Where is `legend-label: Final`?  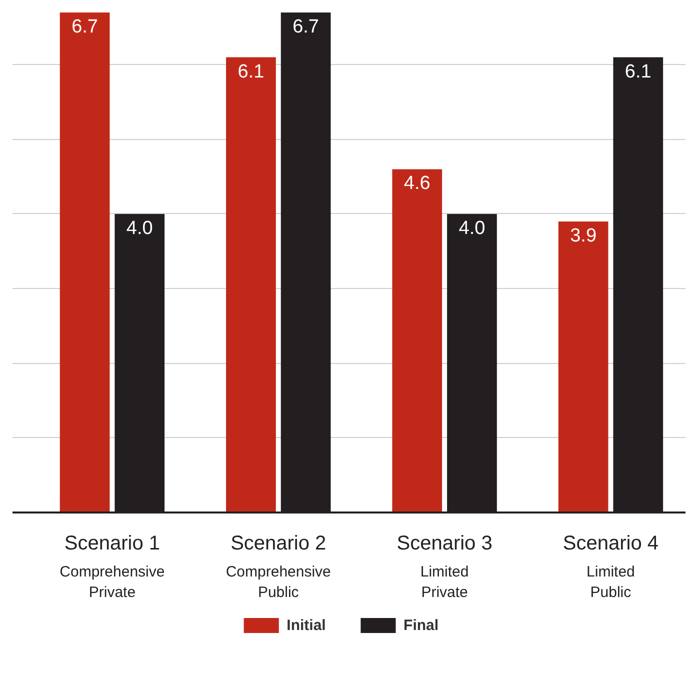 legend-label: Final is located at coordinates (421, 625).